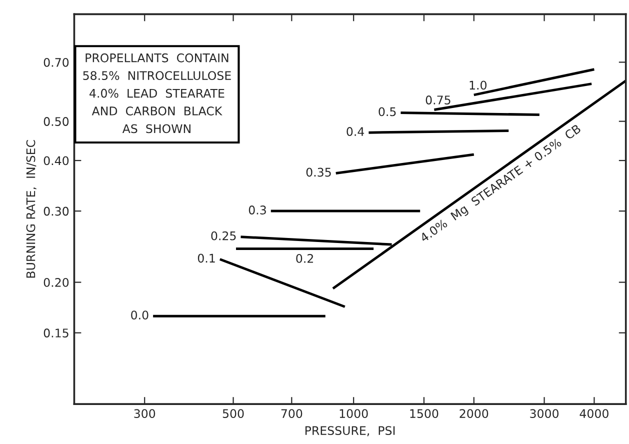 This screenshot has height=444, width=629. I want to click on y-tick-label: 0.20, so click(56, 282).